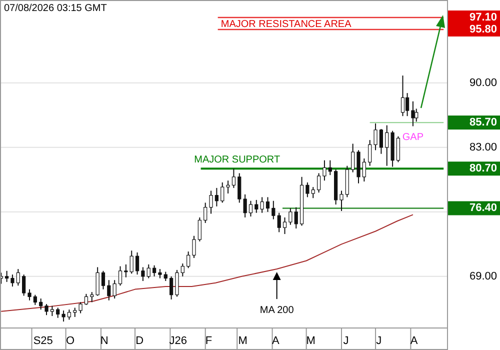  Describe the element at coordinates (483, 276) in the screenshot. I see `y-tick-label: 69.00` at that location.